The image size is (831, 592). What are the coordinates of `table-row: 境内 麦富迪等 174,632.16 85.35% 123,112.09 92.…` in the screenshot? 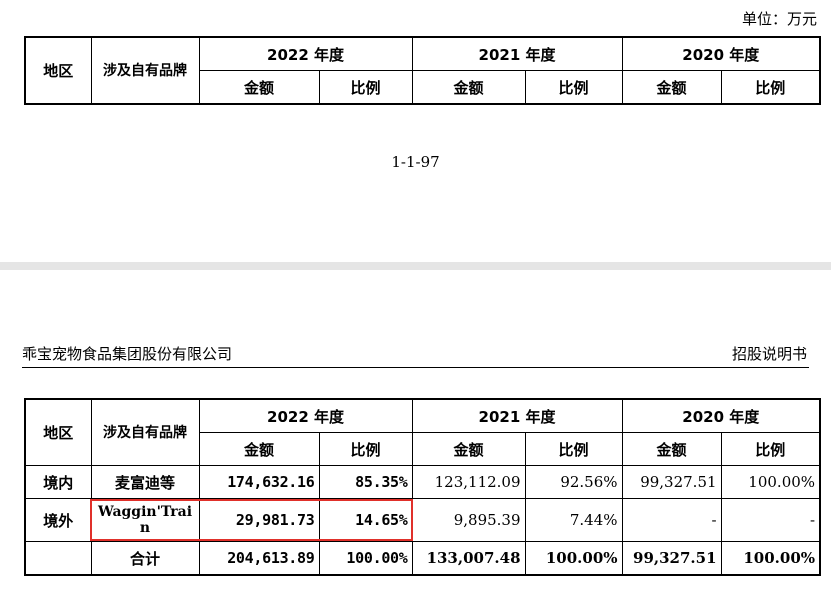 It's located at (422, 482).